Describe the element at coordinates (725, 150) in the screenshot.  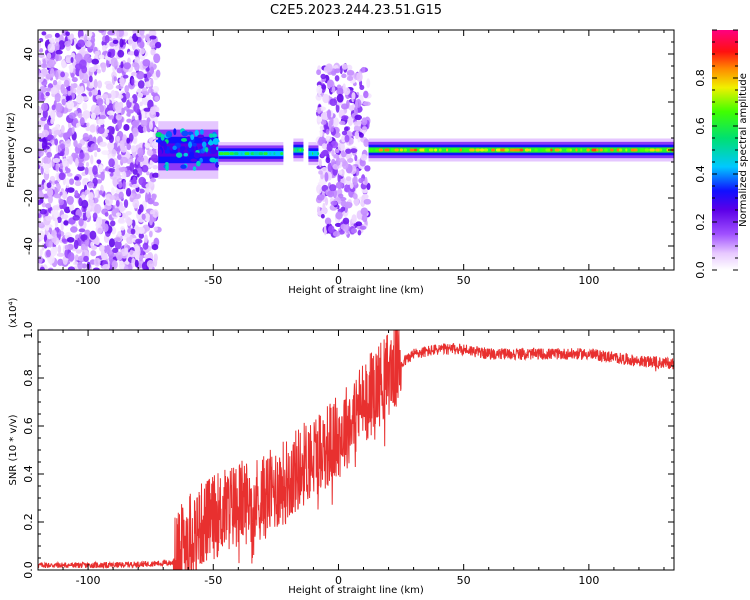
I see `colorbar-gradient` at that location.